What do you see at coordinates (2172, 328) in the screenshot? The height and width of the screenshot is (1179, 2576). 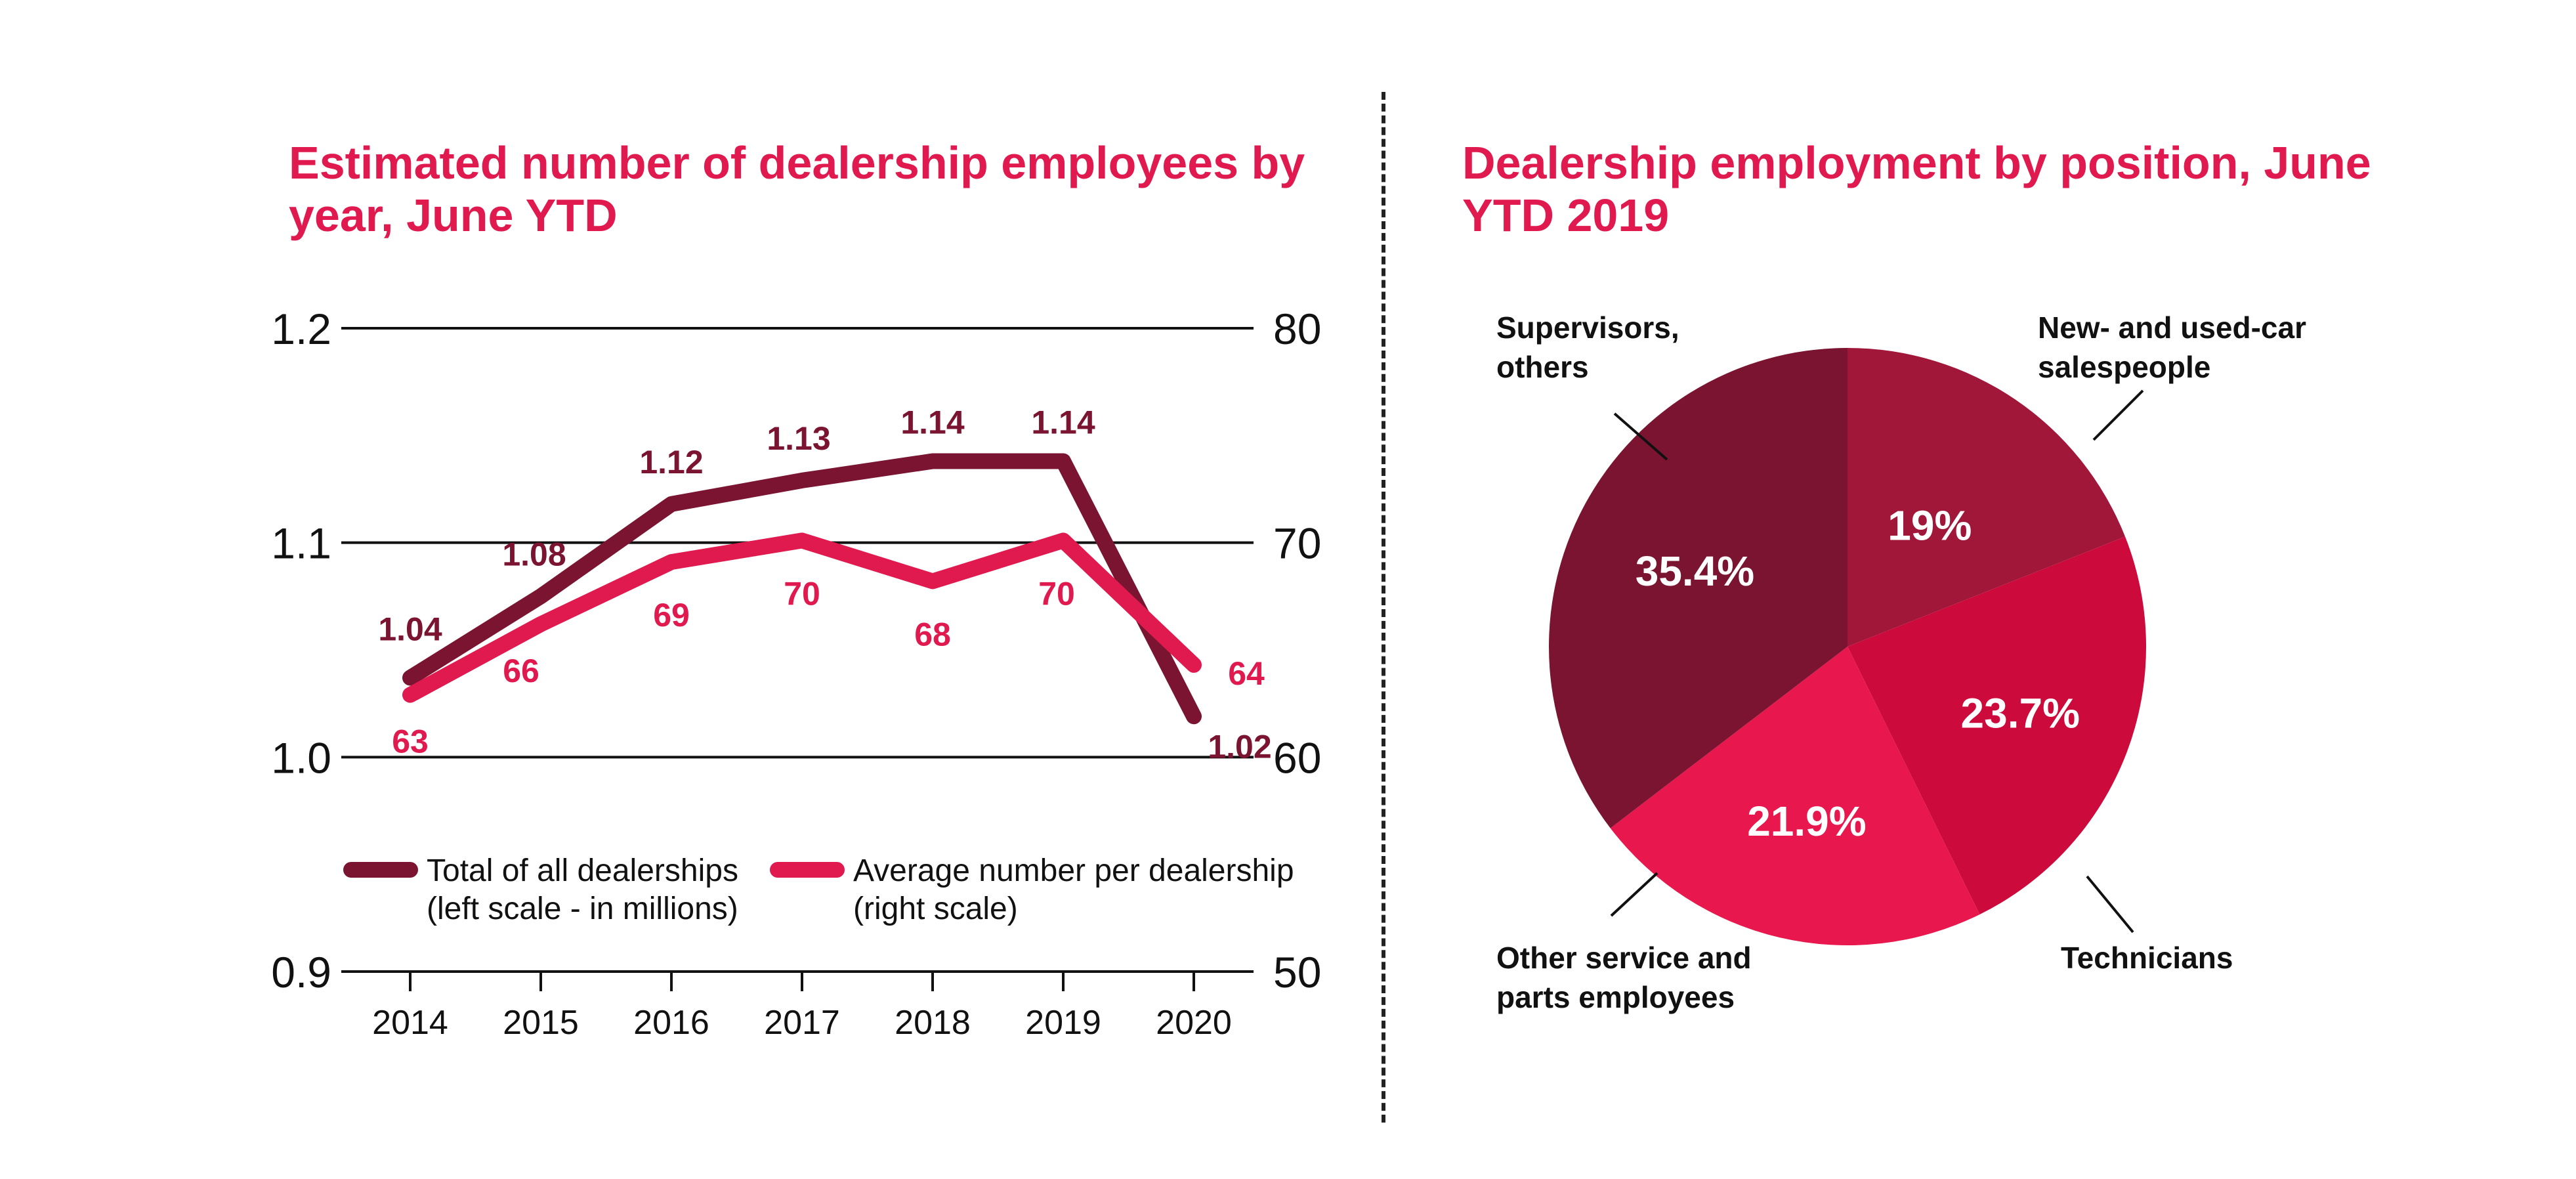 I see `pie-category-label: New- and used-car` at bounding box center [2172, 328].